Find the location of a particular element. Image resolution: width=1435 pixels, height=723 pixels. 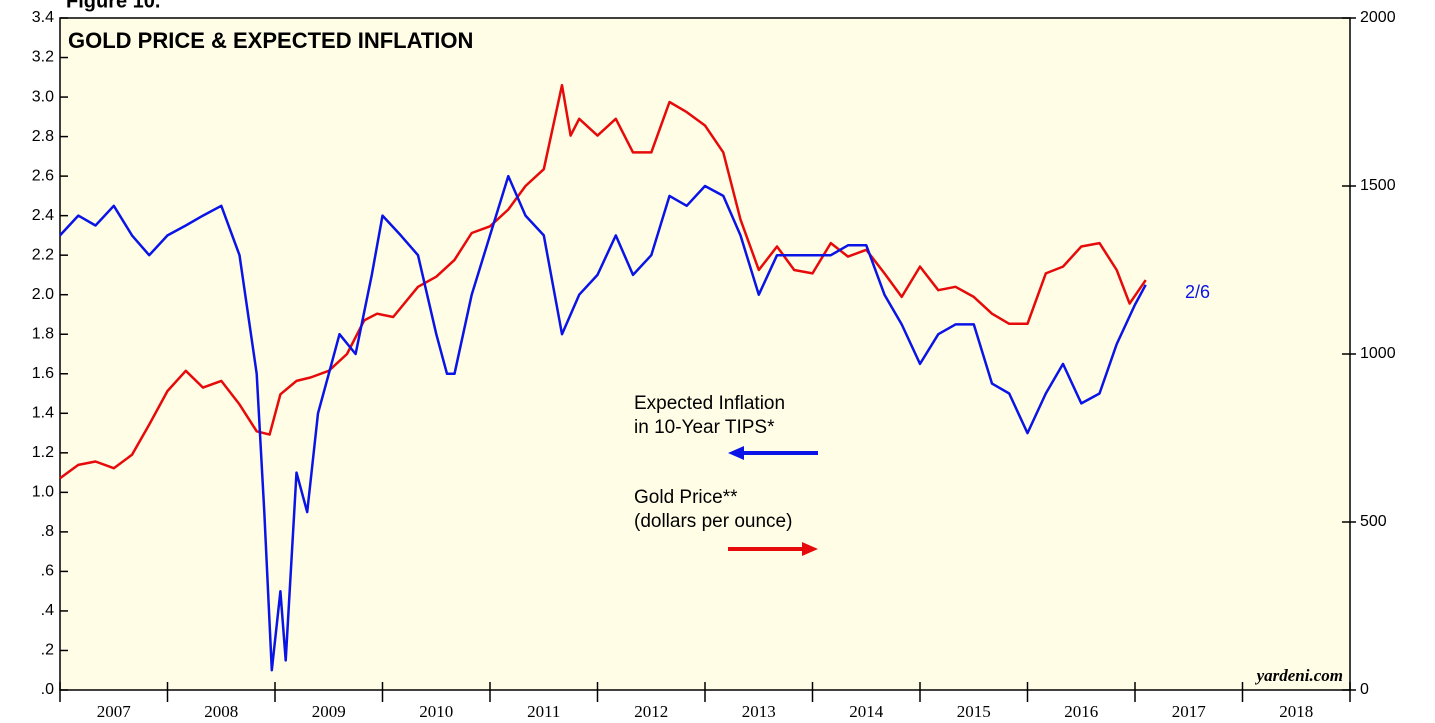

y-tick-label: 2.2 is located at coordinates (43, 254).